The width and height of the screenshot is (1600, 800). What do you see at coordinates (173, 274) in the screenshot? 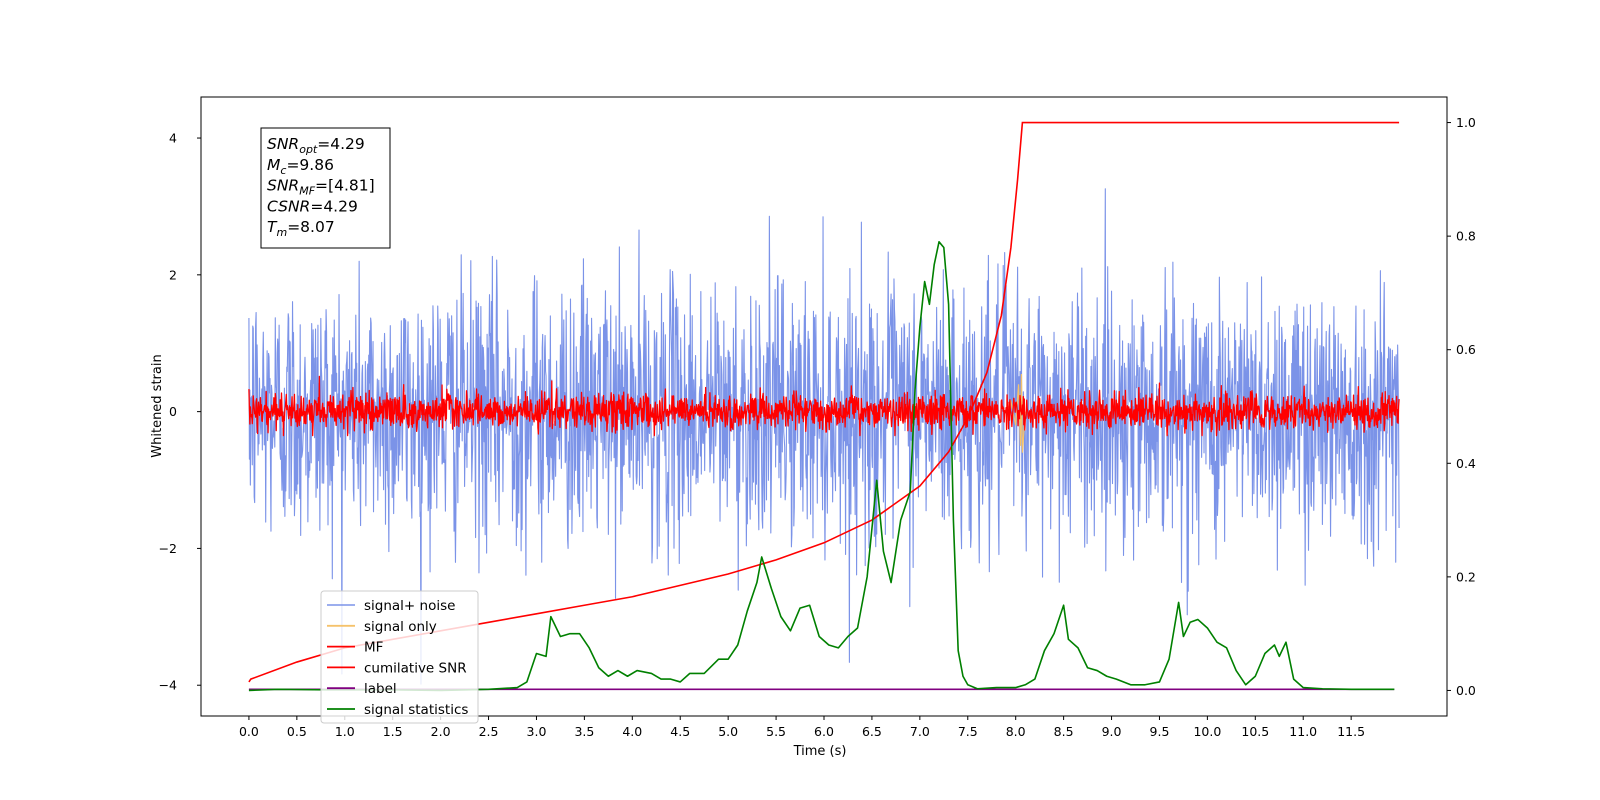
I see `y-tick-label: 2` at bounding box center [173, 274].